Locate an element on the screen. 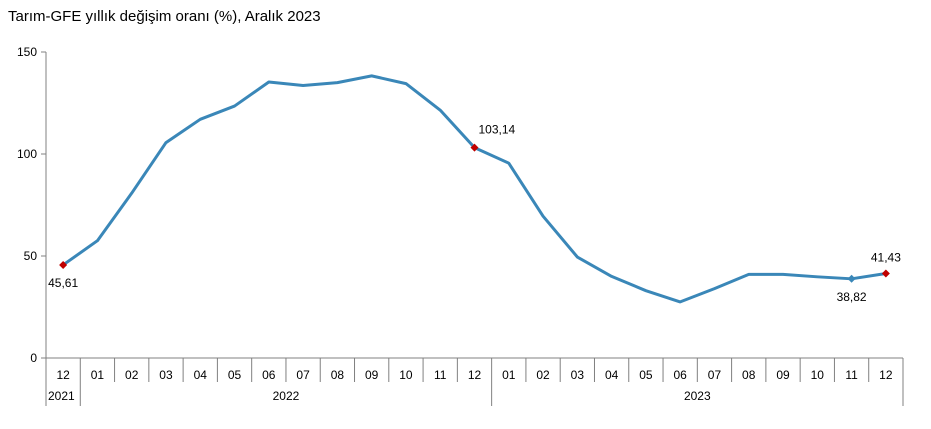 This screenshot has height=429, width=931. x-year-label: 2023 is located at coordinates (697, 396).